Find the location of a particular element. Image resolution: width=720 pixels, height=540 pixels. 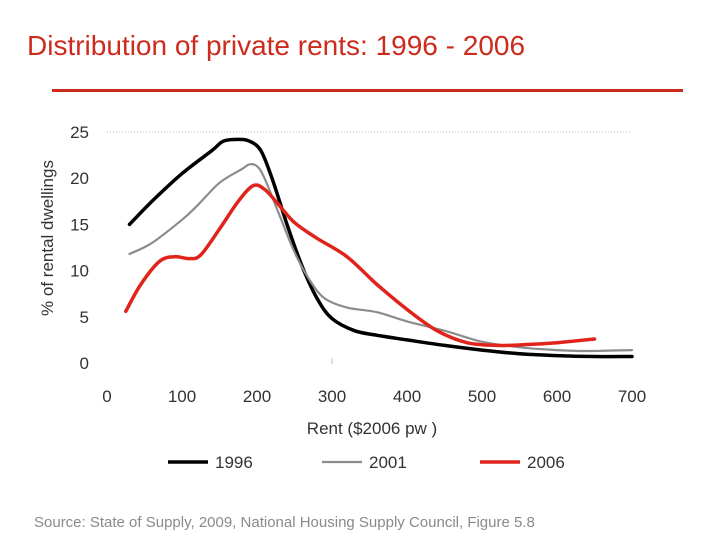

legend-label-2006: 2006 is located at coordinates (546, 462).